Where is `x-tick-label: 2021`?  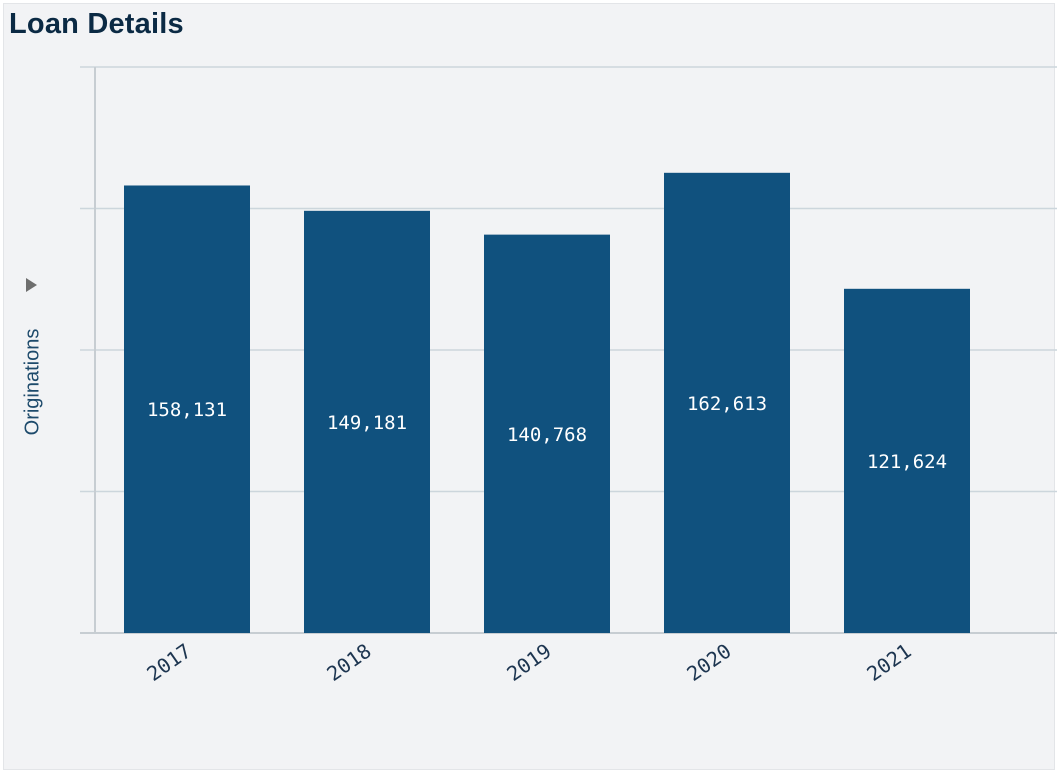 x-tick-label: 2021 is located at coordinates (888, 662).